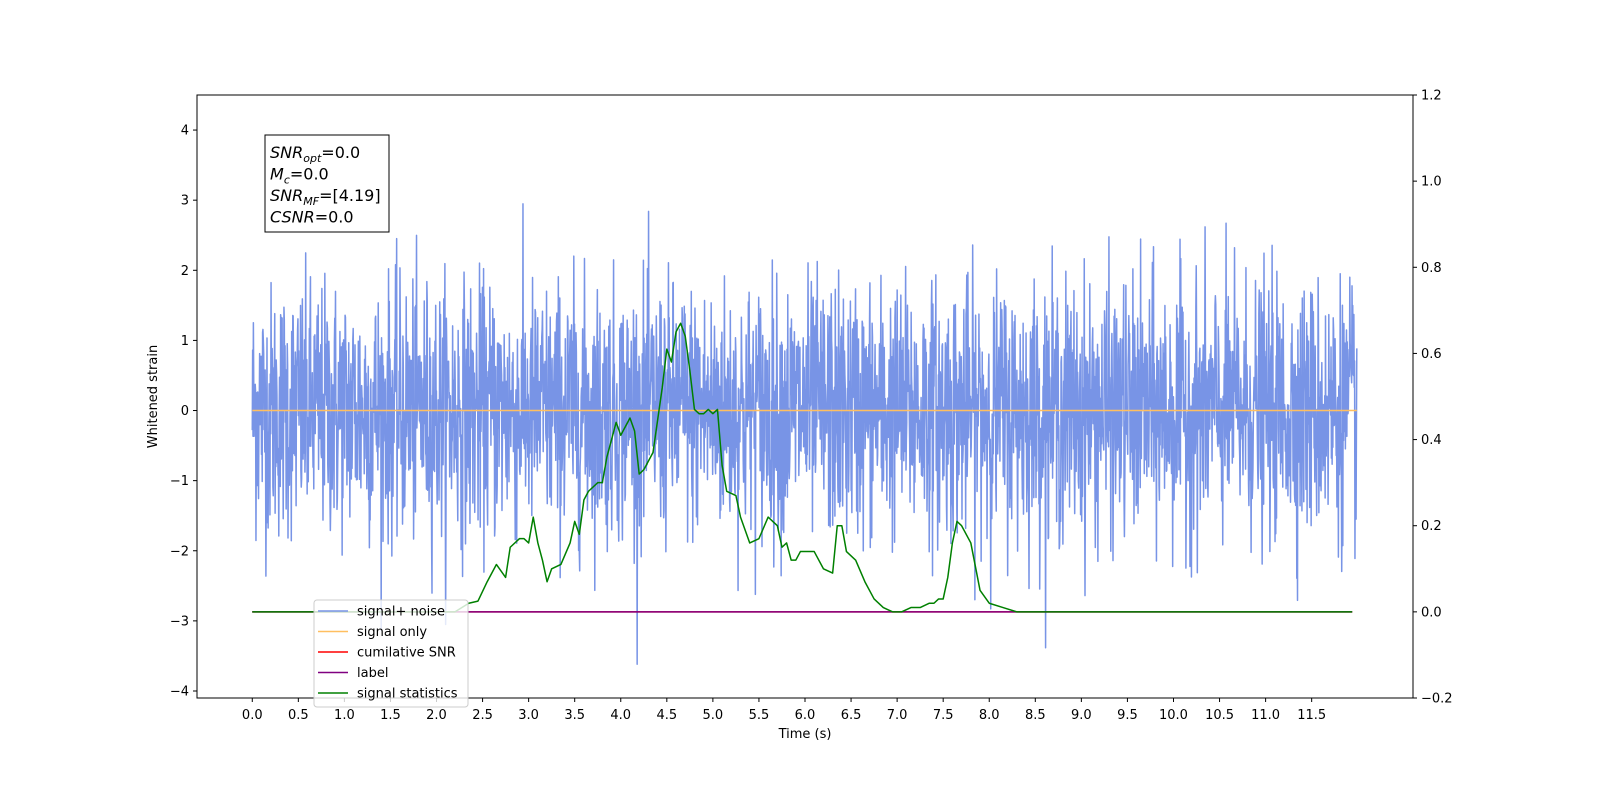 The height and width of the screenshot is (800, 1600). I want to click on x-tick-label: 5.0, so click(713, 715).